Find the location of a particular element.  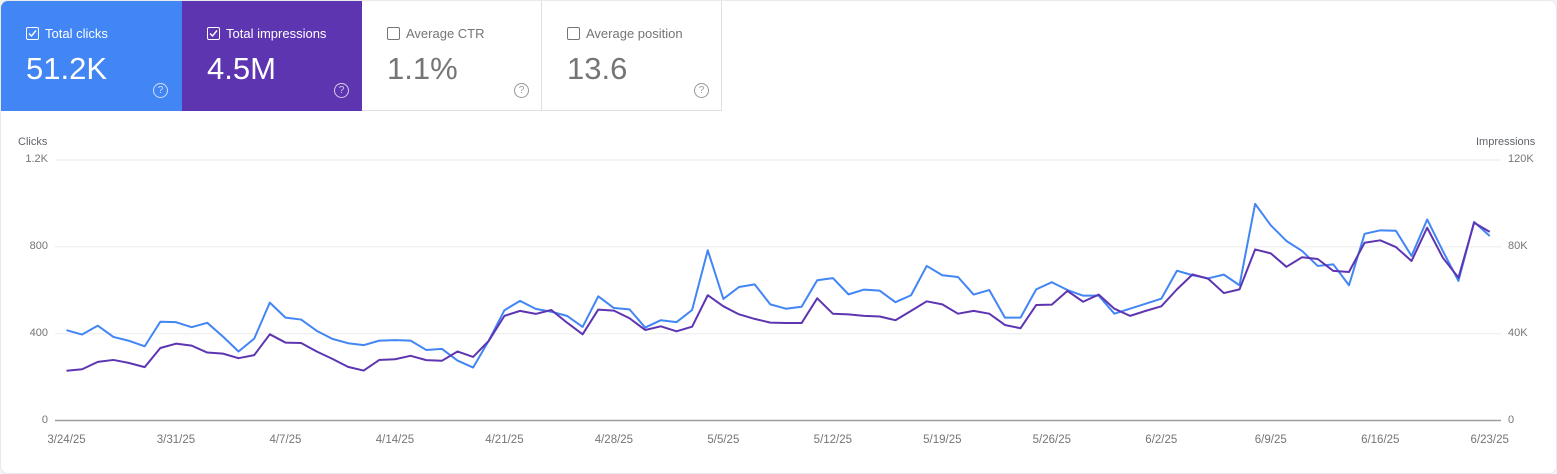

right-axis-label: Impressions is located at coordinates (1506, 142).